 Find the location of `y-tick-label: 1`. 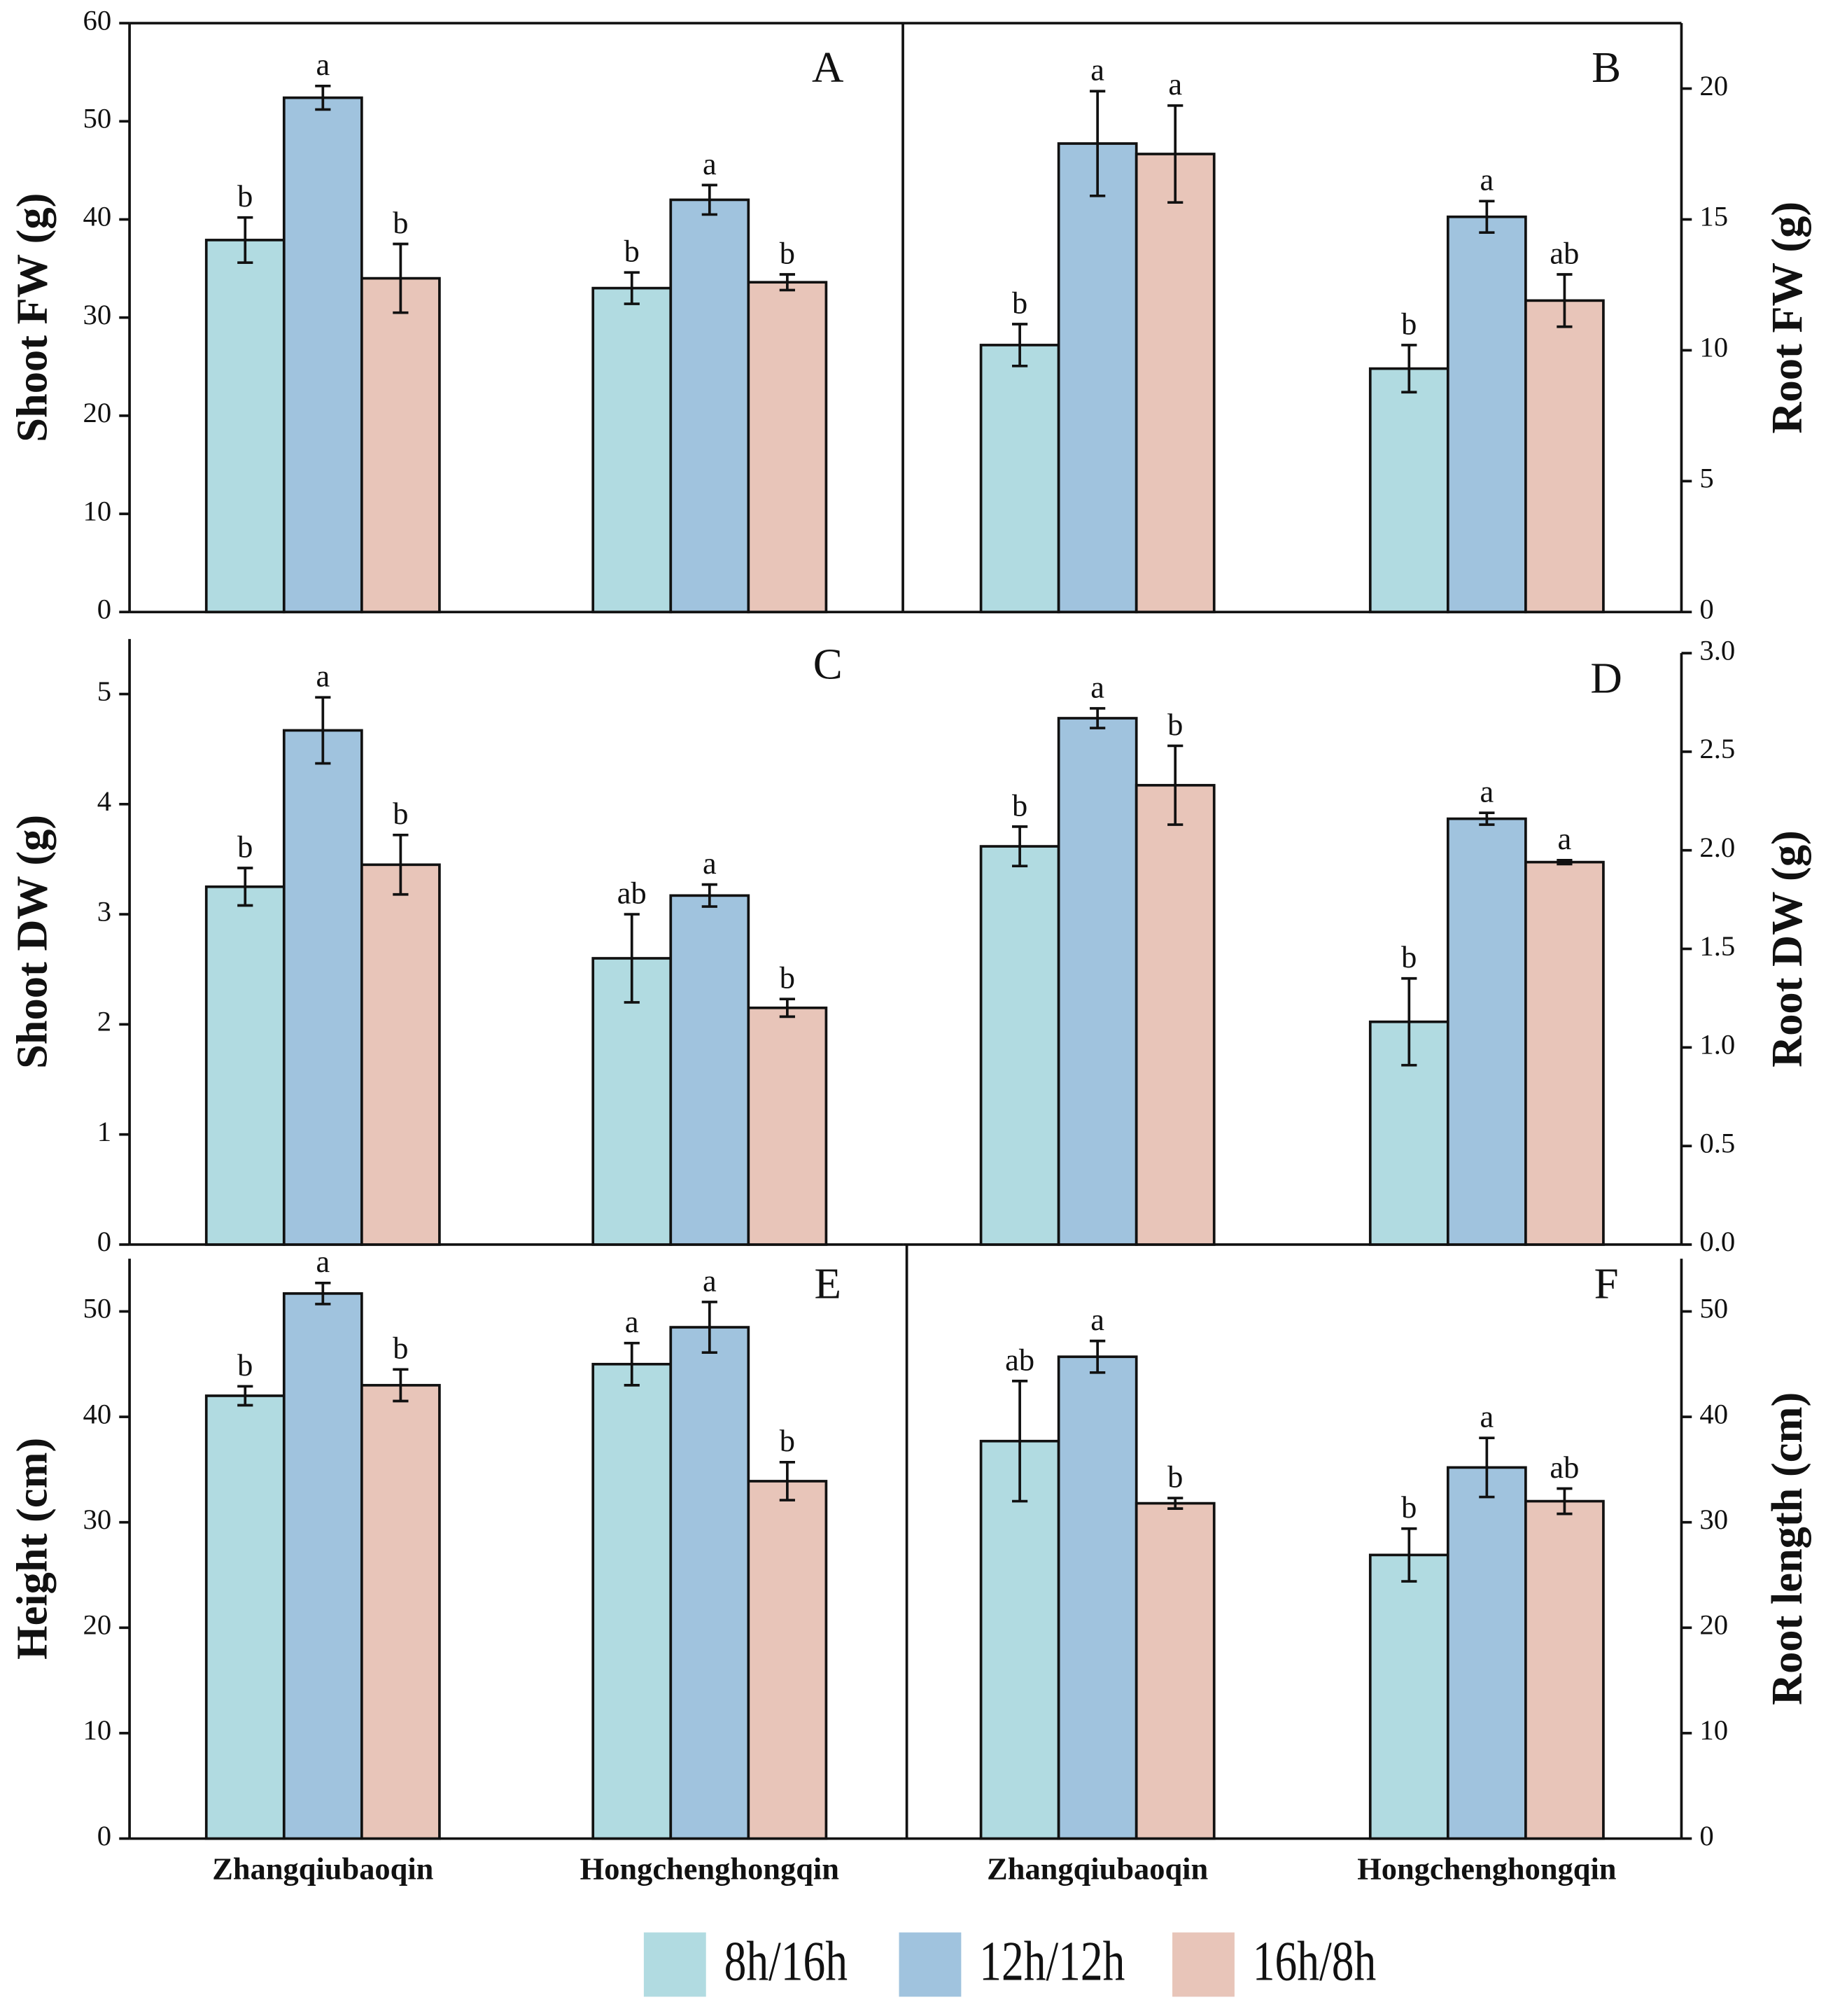

y-tick-label: 1 is located at coordinates (104, 1131).